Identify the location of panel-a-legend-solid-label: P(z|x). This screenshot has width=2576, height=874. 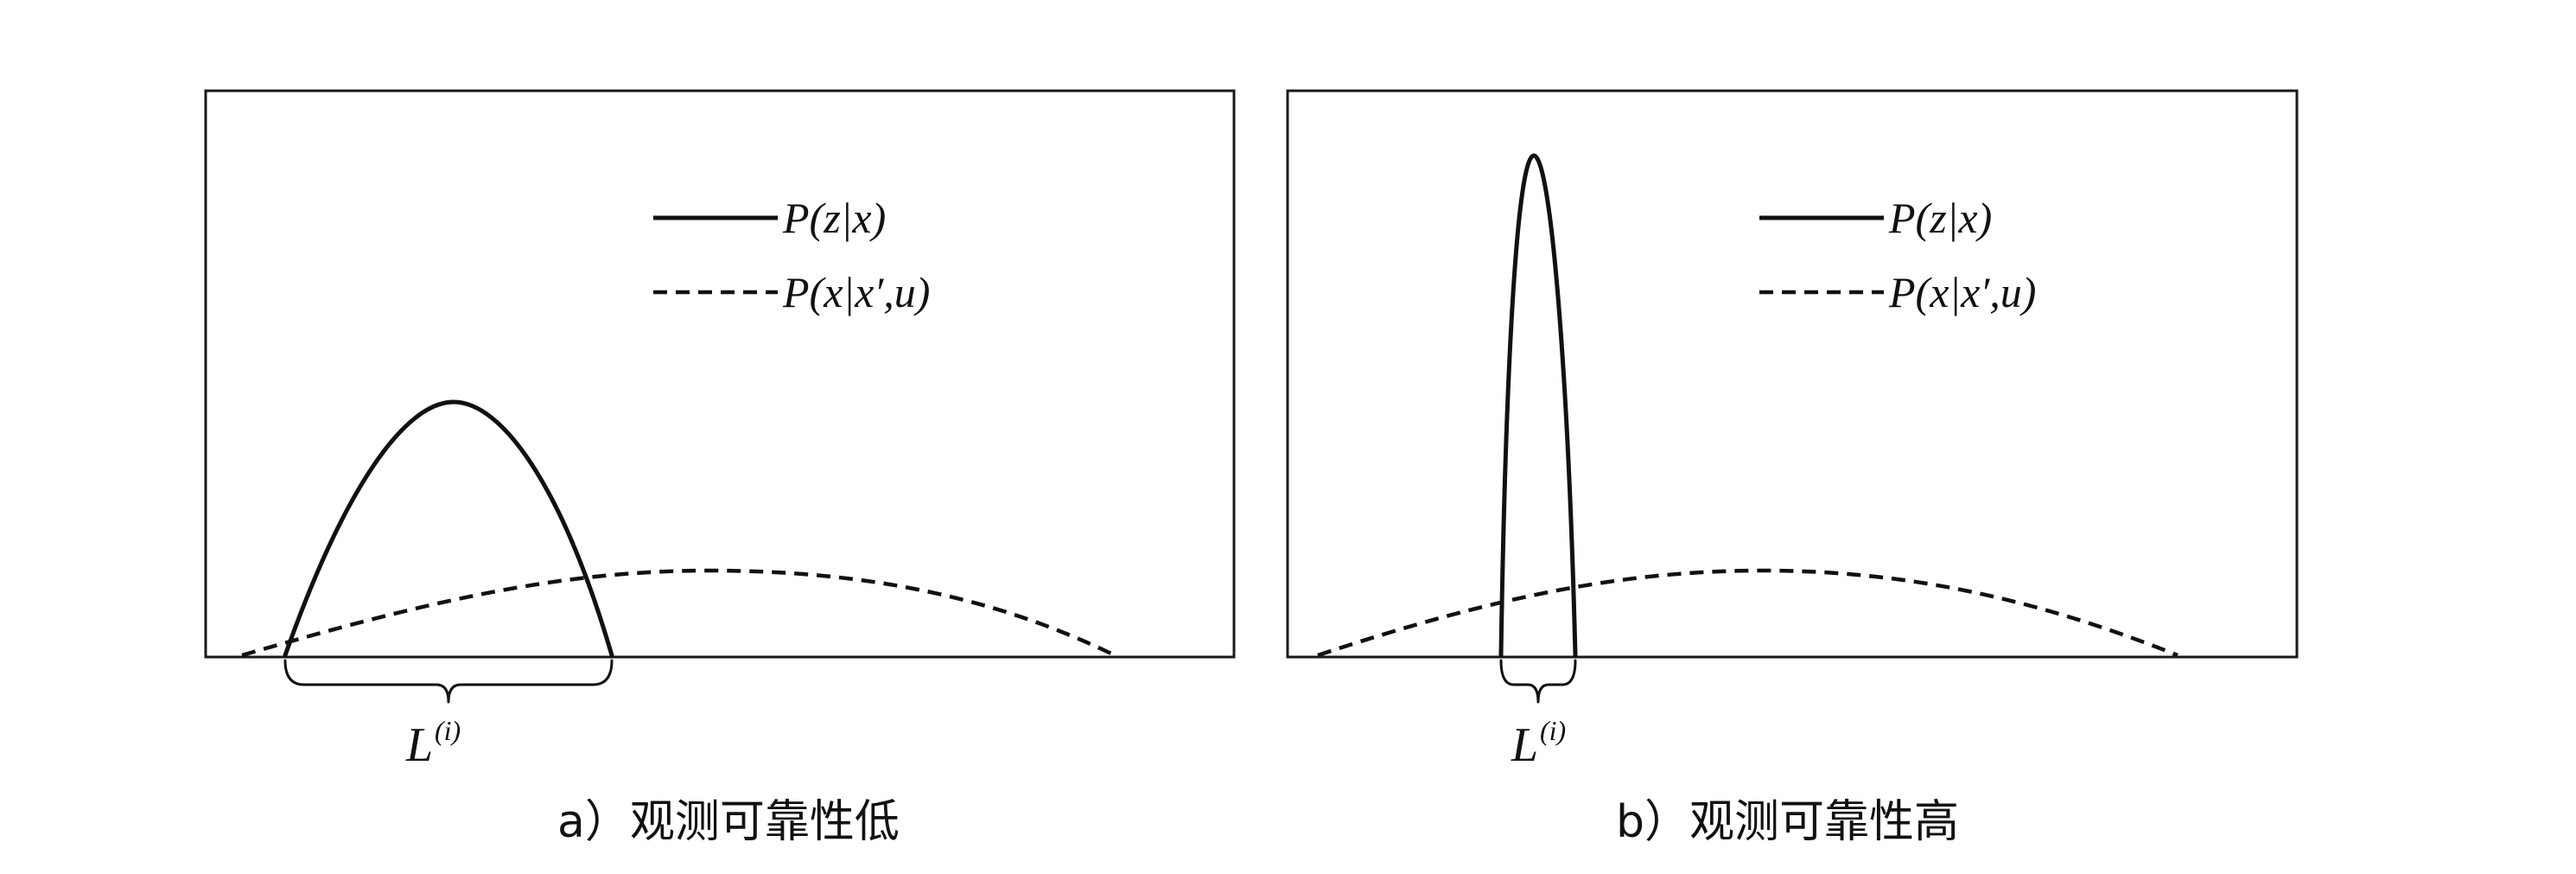
(834, 218).